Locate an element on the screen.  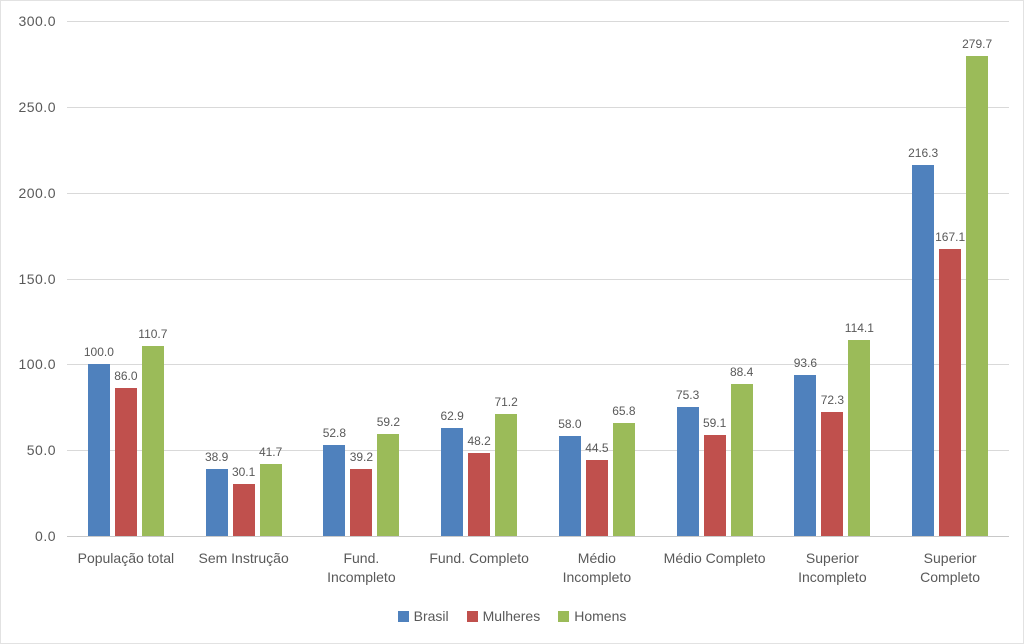
y-tick-label: 100.0 is located at coordinates (37, 364).